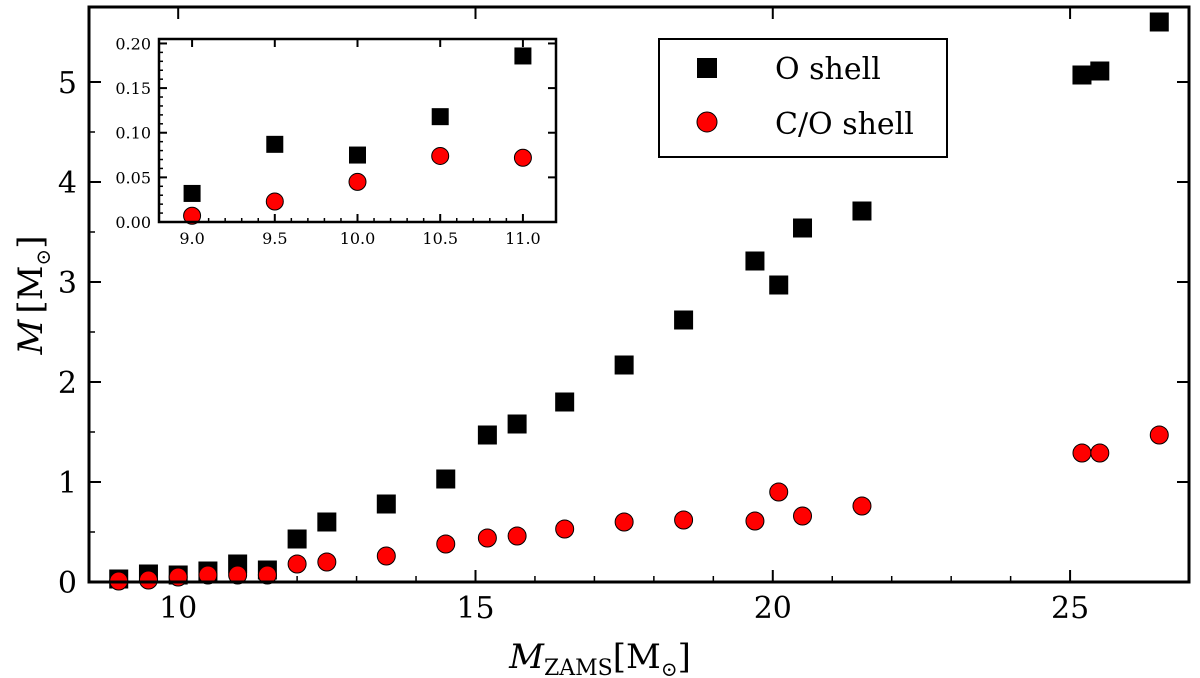  I want to click on inset-y-tick-label: 0.00, so click(133, 222).